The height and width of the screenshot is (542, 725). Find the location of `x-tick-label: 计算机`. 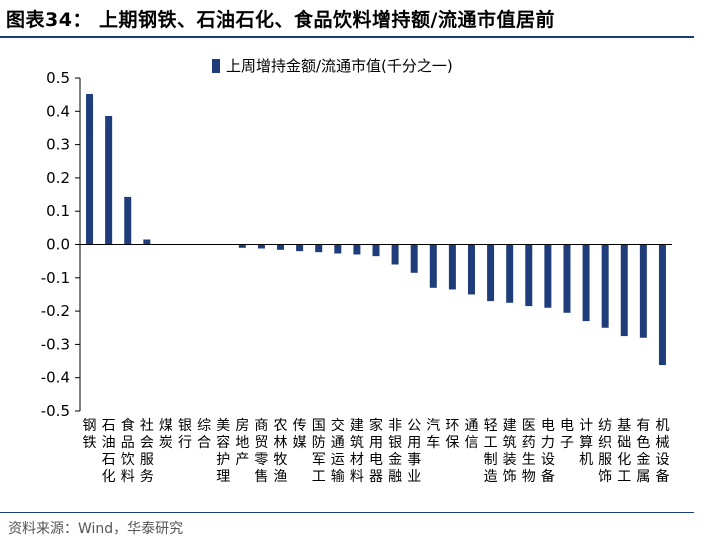

x-tick-label: 计算机 is located at coordinates (586, 443).